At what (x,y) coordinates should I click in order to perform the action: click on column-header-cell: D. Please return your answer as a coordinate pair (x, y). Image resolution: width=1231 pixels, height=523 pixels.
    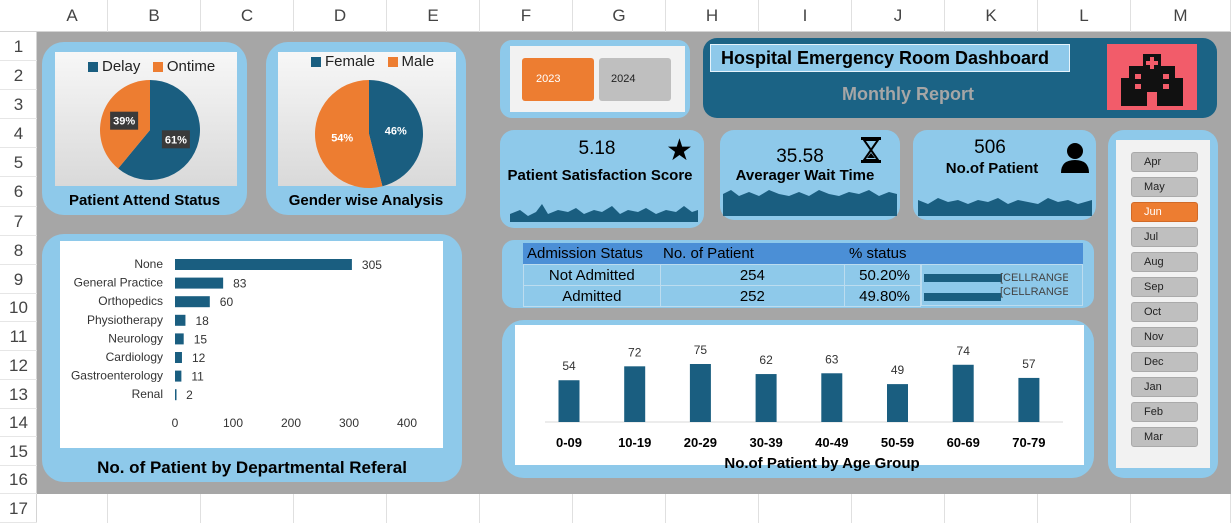
    Looking at the image, I should click on (340, 16).